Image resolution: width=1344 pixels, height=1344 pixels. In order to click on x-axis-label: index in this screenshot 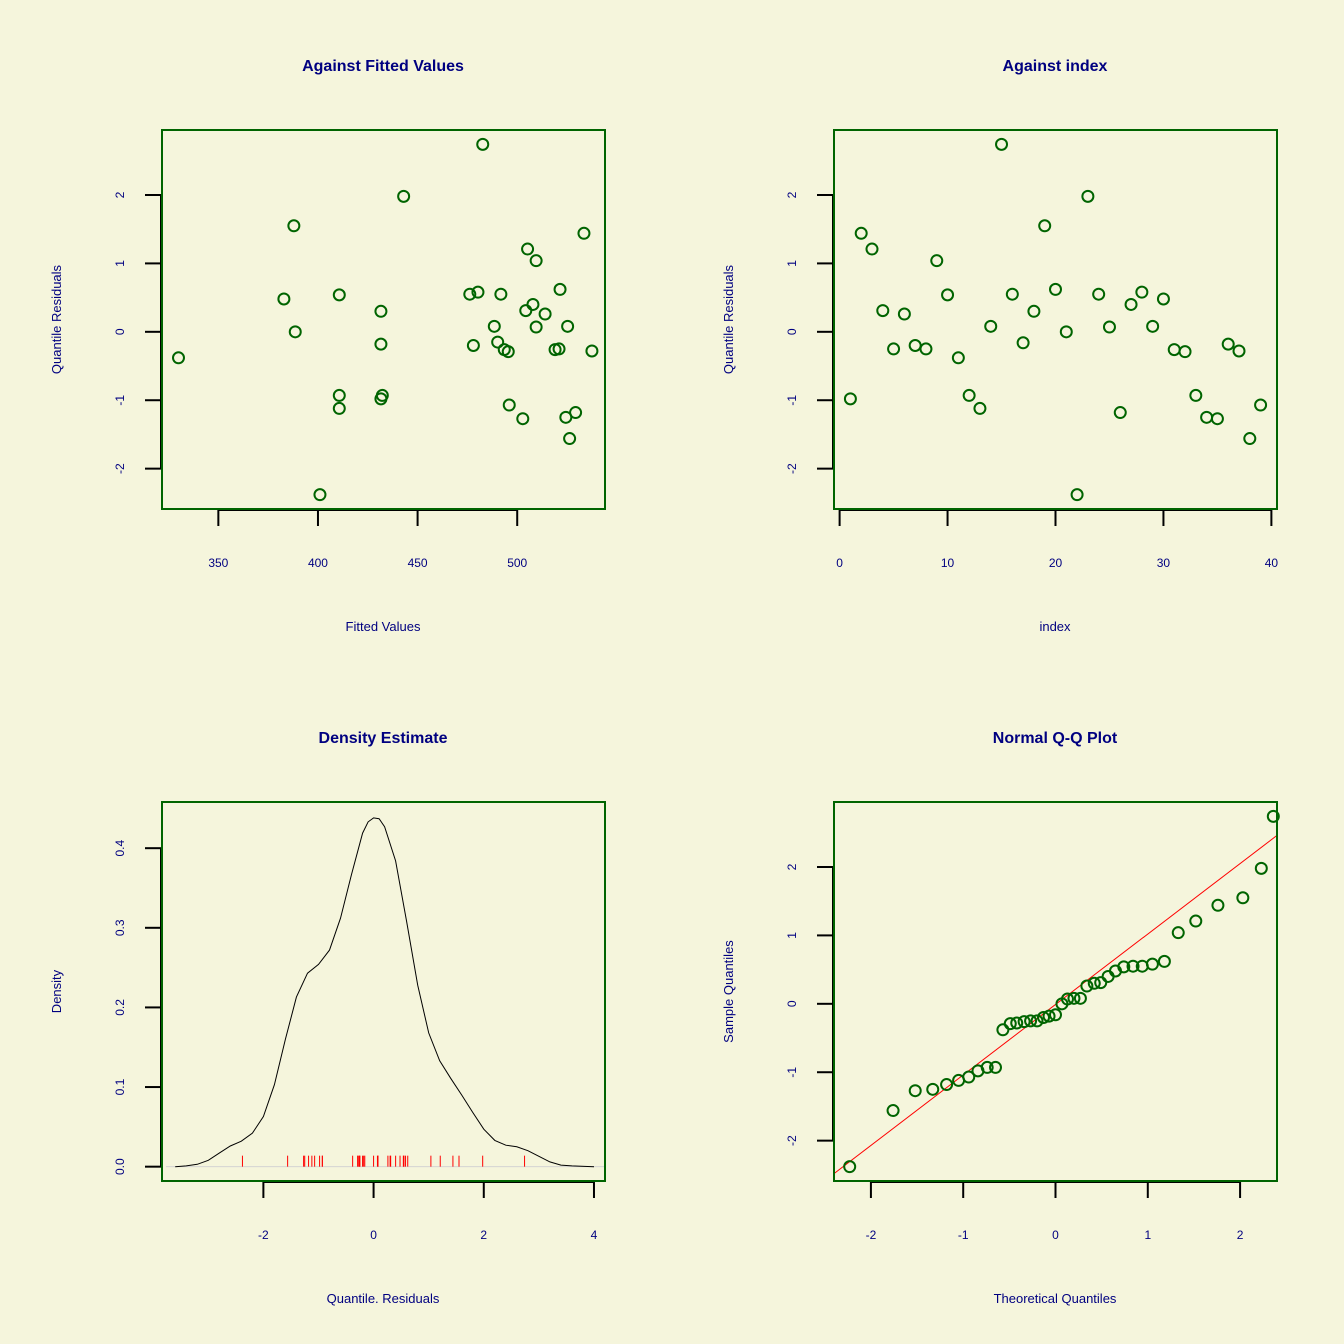, I will do `click(1055, 626)`.